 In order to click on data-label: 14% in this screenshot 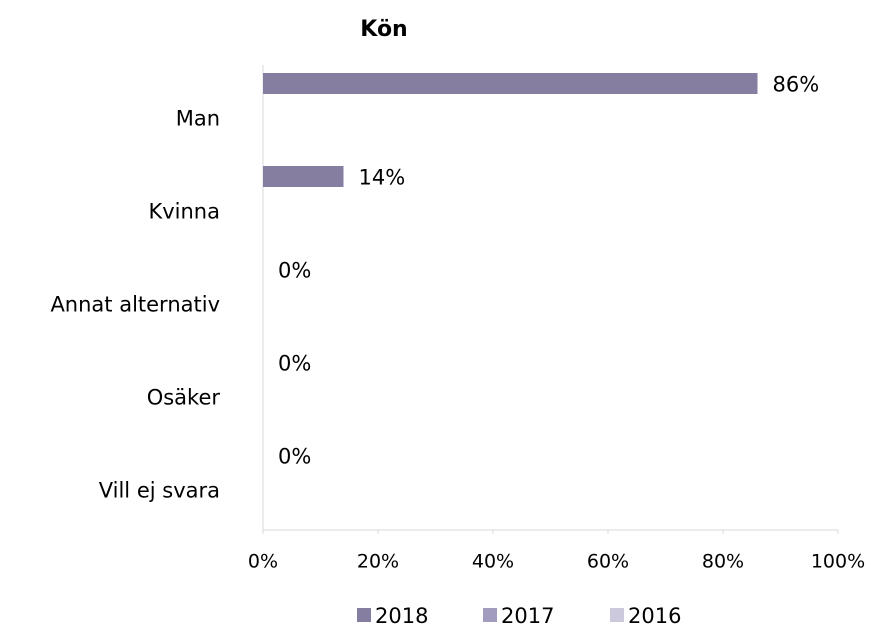, I will do `click(382, 178)`.